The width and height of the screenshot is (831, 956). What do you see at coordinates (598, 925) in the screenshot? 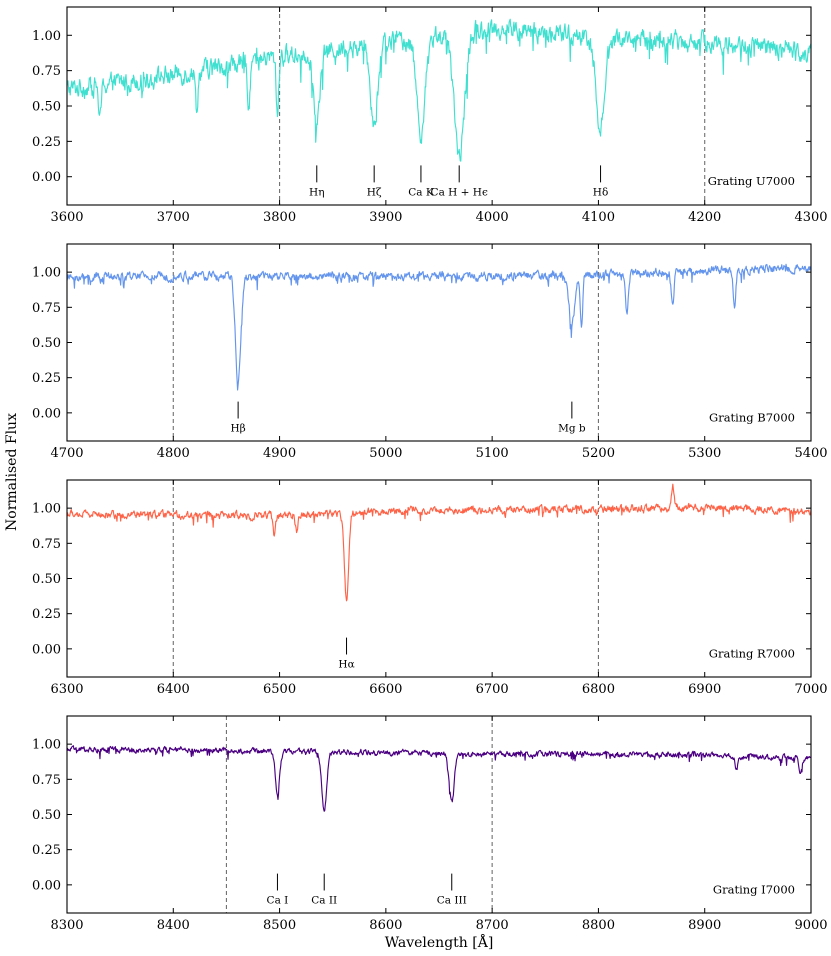
I see `x-tick-label: 8800` at bounding box center [598, 925].